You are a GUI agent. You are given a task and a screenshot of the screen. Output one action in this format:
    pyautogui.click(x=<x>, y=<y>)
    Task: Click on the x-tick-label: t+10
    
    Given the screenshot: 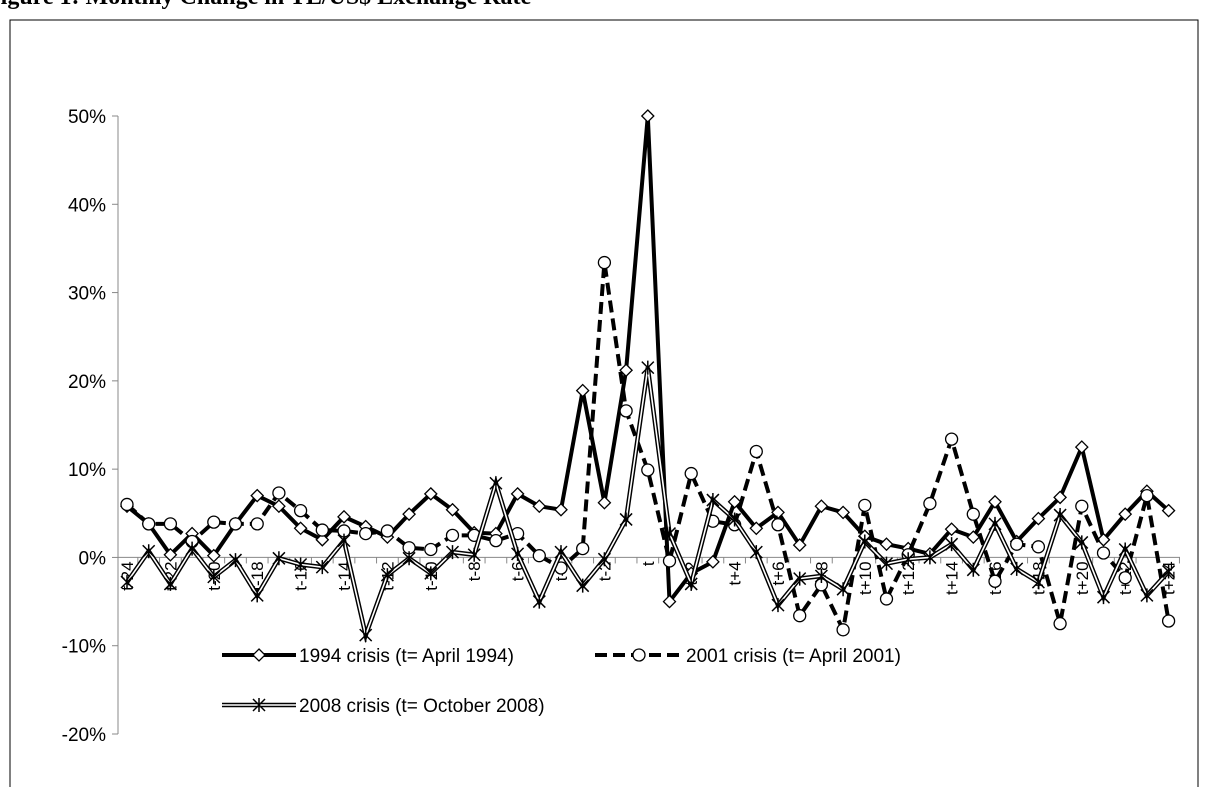 What is the action you would take?
    pyautogui.click(x=865, y=578)
    